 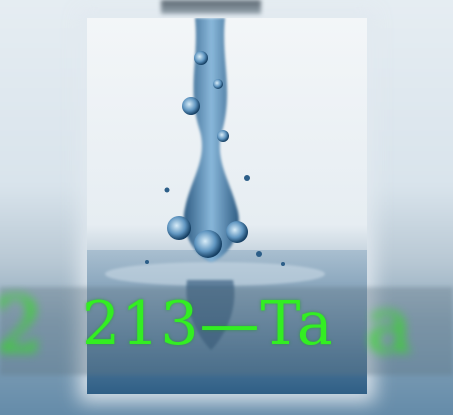 What do you see at coordinates (389, 326) in the screenshot?
I see `caption-blurred-right: a` at bounding box center [389, 326].